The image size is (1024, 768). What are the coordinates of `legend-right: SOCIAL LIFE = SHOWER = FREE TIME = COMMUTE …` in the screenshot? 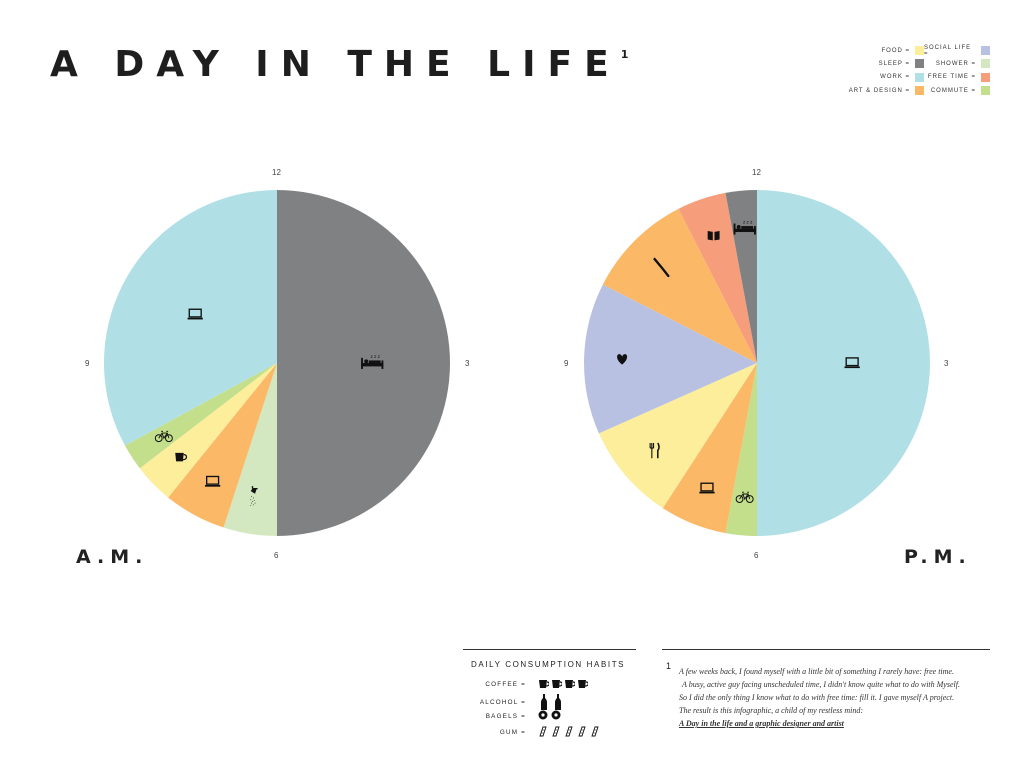 It's located at (957, 70).